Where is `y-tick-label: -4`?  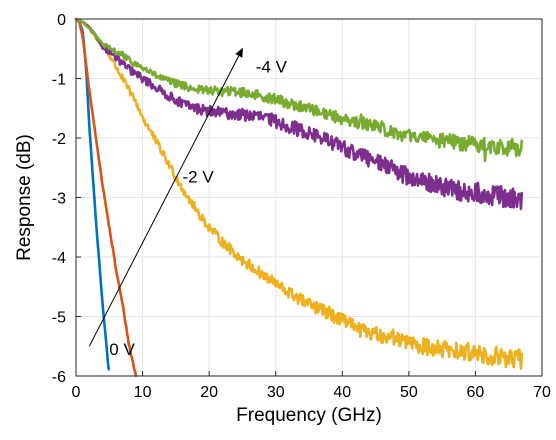 y-tick-label: -4 is located at coordinates (59, 258).